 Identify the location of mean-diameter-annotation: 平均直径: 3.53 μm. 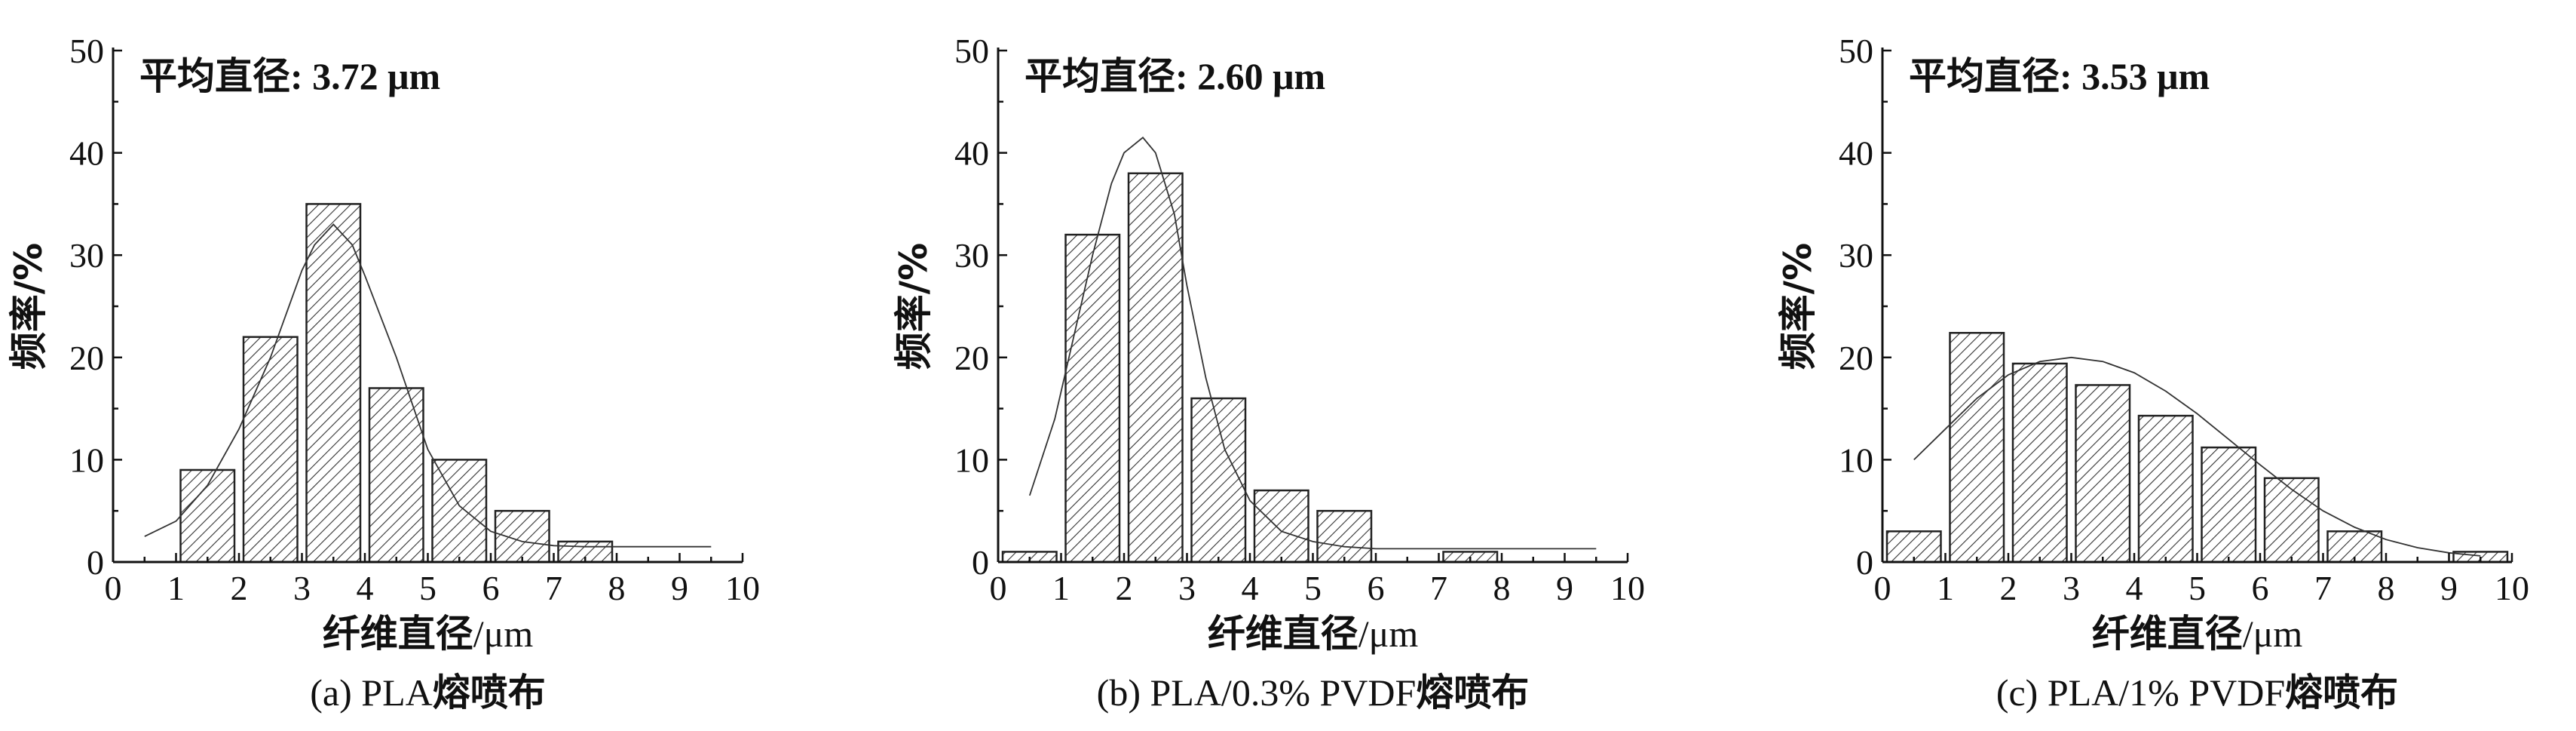
(2059, 76).